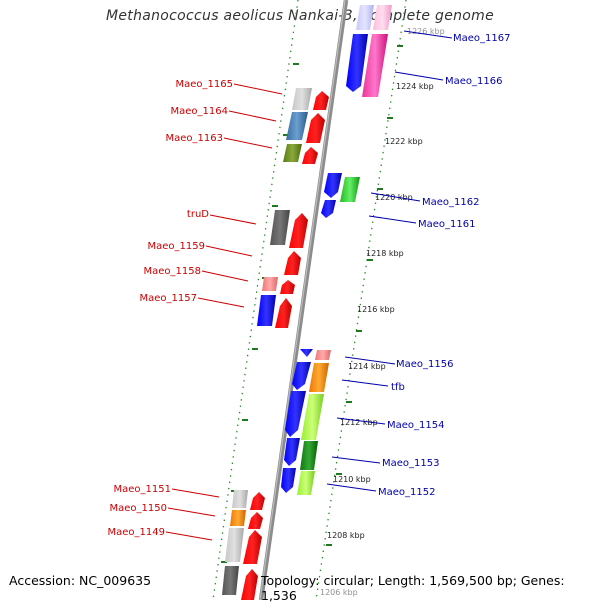 The width and height of the screenshot is (600, 603). I want to click on kbp-label: 1208 kbp, so click(346, 535).